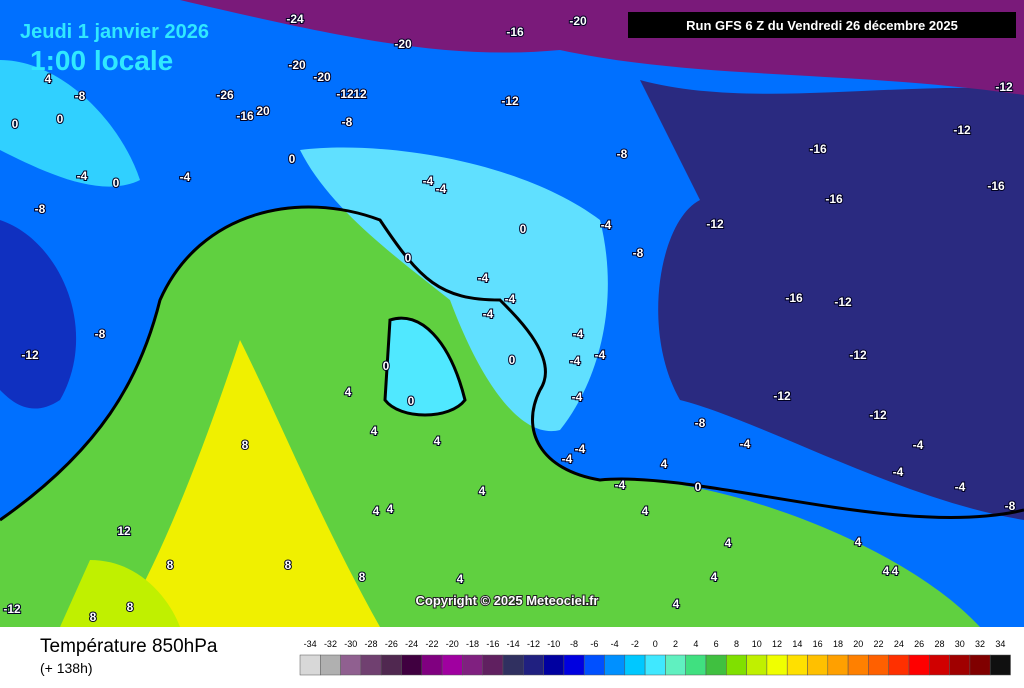 Image resolution: width=1024 pixels, height=688 pixels. I want to click on run-info: Run GFS 6 Z du Vendredi 26 décembre 2025, so click(822, 25).